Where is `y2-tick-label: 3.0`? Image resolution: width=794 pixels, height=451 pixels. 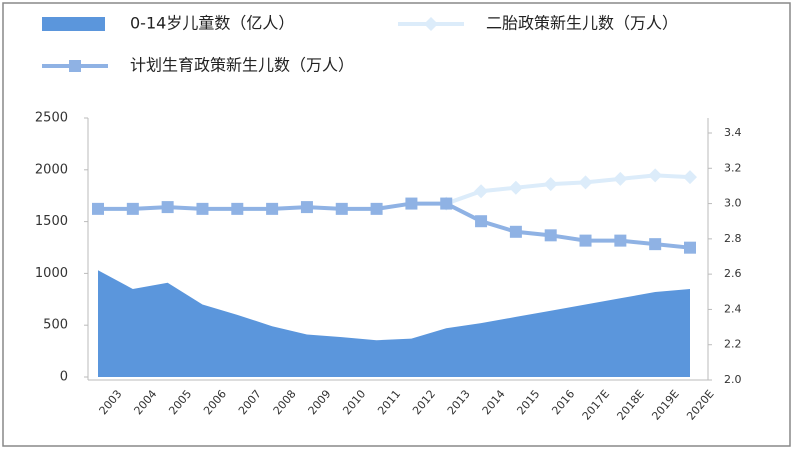
y2-tick-label: 3.0 is located at coordinates (733, 203).